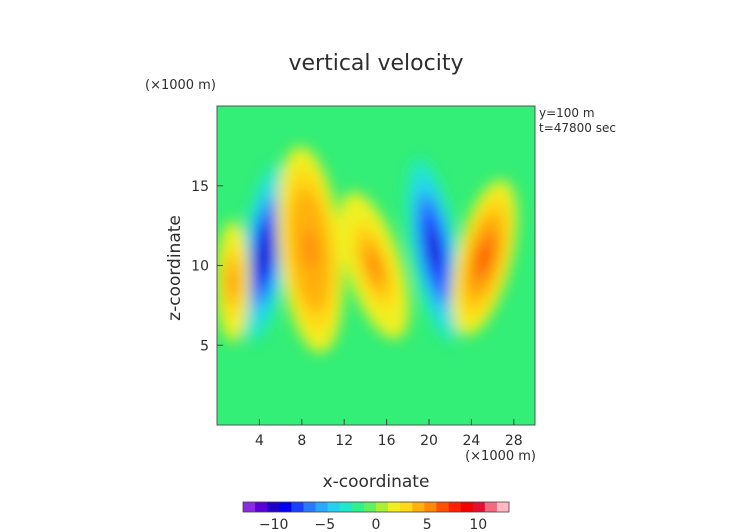 Image resolution: width=752 pixels, height=532 pixels. I want to click on x-tick-label: 4, so click(259, 441).